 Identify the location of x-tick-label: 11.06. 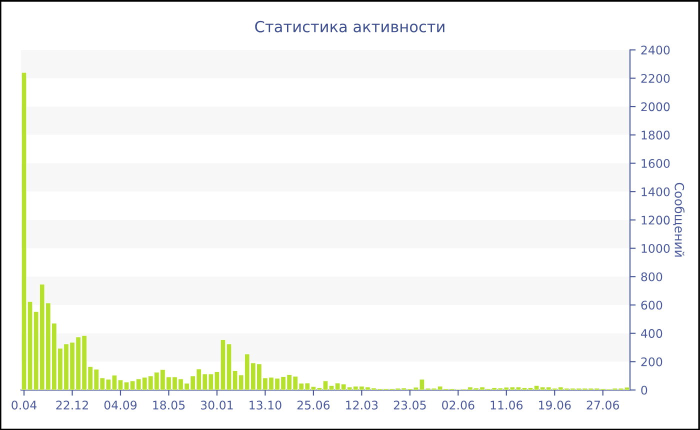
(506, 405).